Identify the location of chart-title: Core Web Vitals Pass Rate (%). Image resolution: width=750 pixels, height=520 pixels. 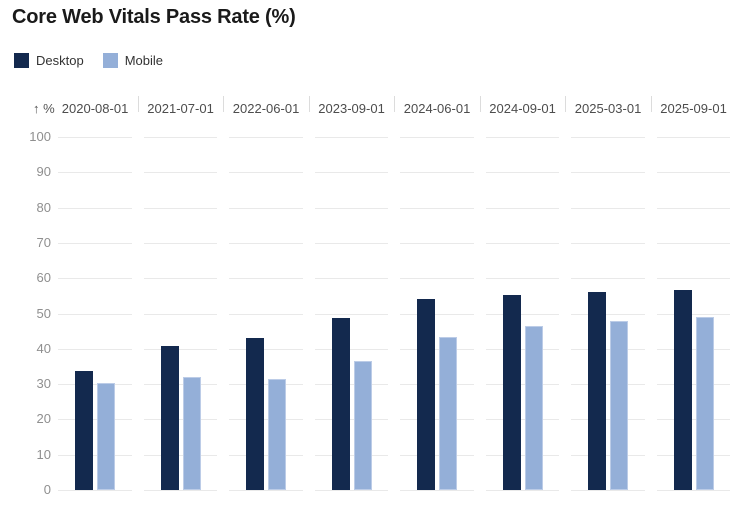
(154, 17).